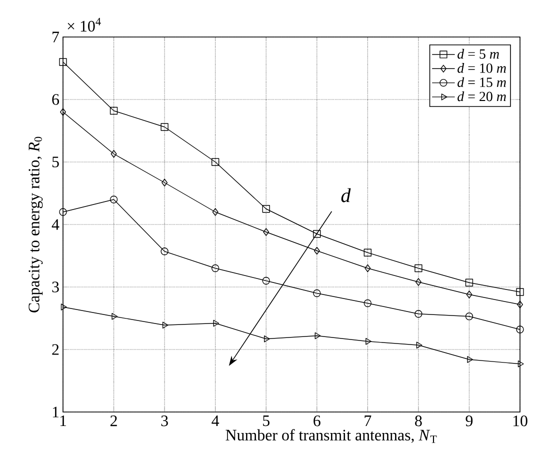 The width and height of the screenshot is (554, 456). Describe the element at coordinates (216, 421) in the screenshot. I see `x-tick-label: 4` at that location.